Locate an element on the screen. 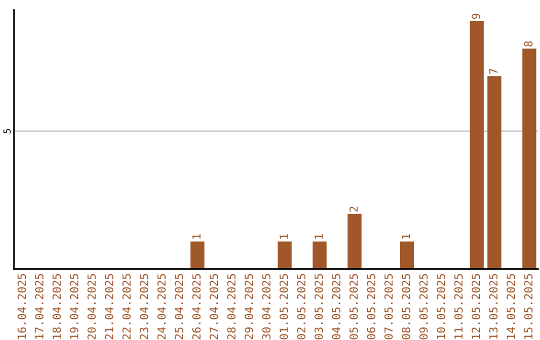 The image size is (540, 340). x-tick-label: 20.04.2025 is located at coordinates (91, 307).